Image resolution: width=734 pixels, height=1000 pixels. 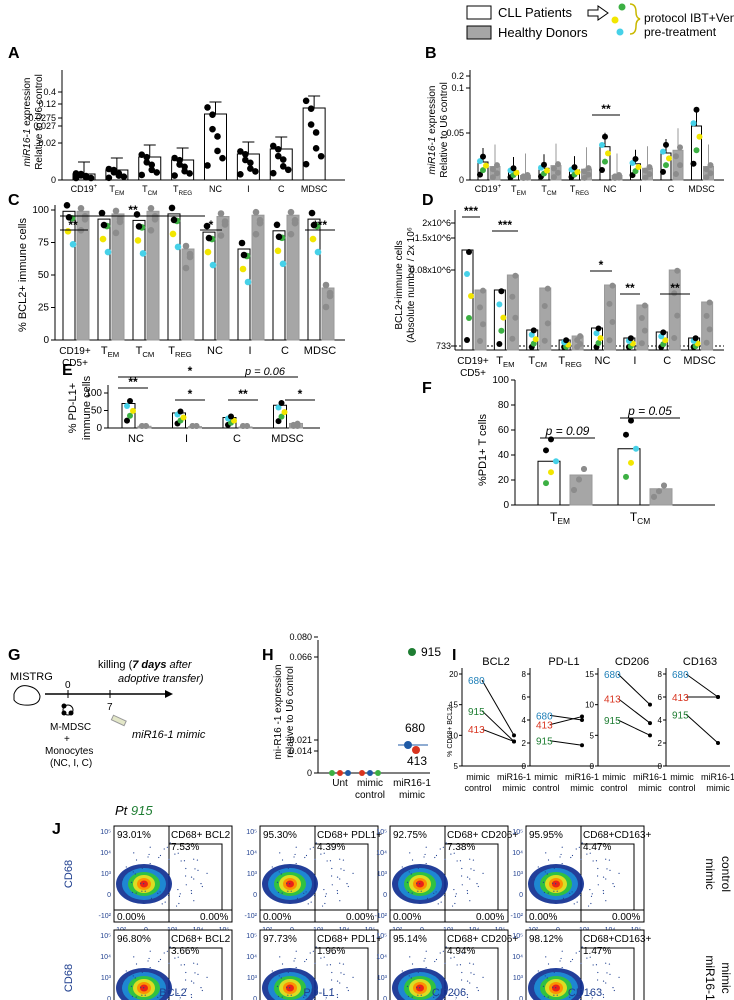 What do you see at coordinates (517, 832) in the screenshot?
I see `j-ytick: 10⁵` at bounding box center [517, 832].